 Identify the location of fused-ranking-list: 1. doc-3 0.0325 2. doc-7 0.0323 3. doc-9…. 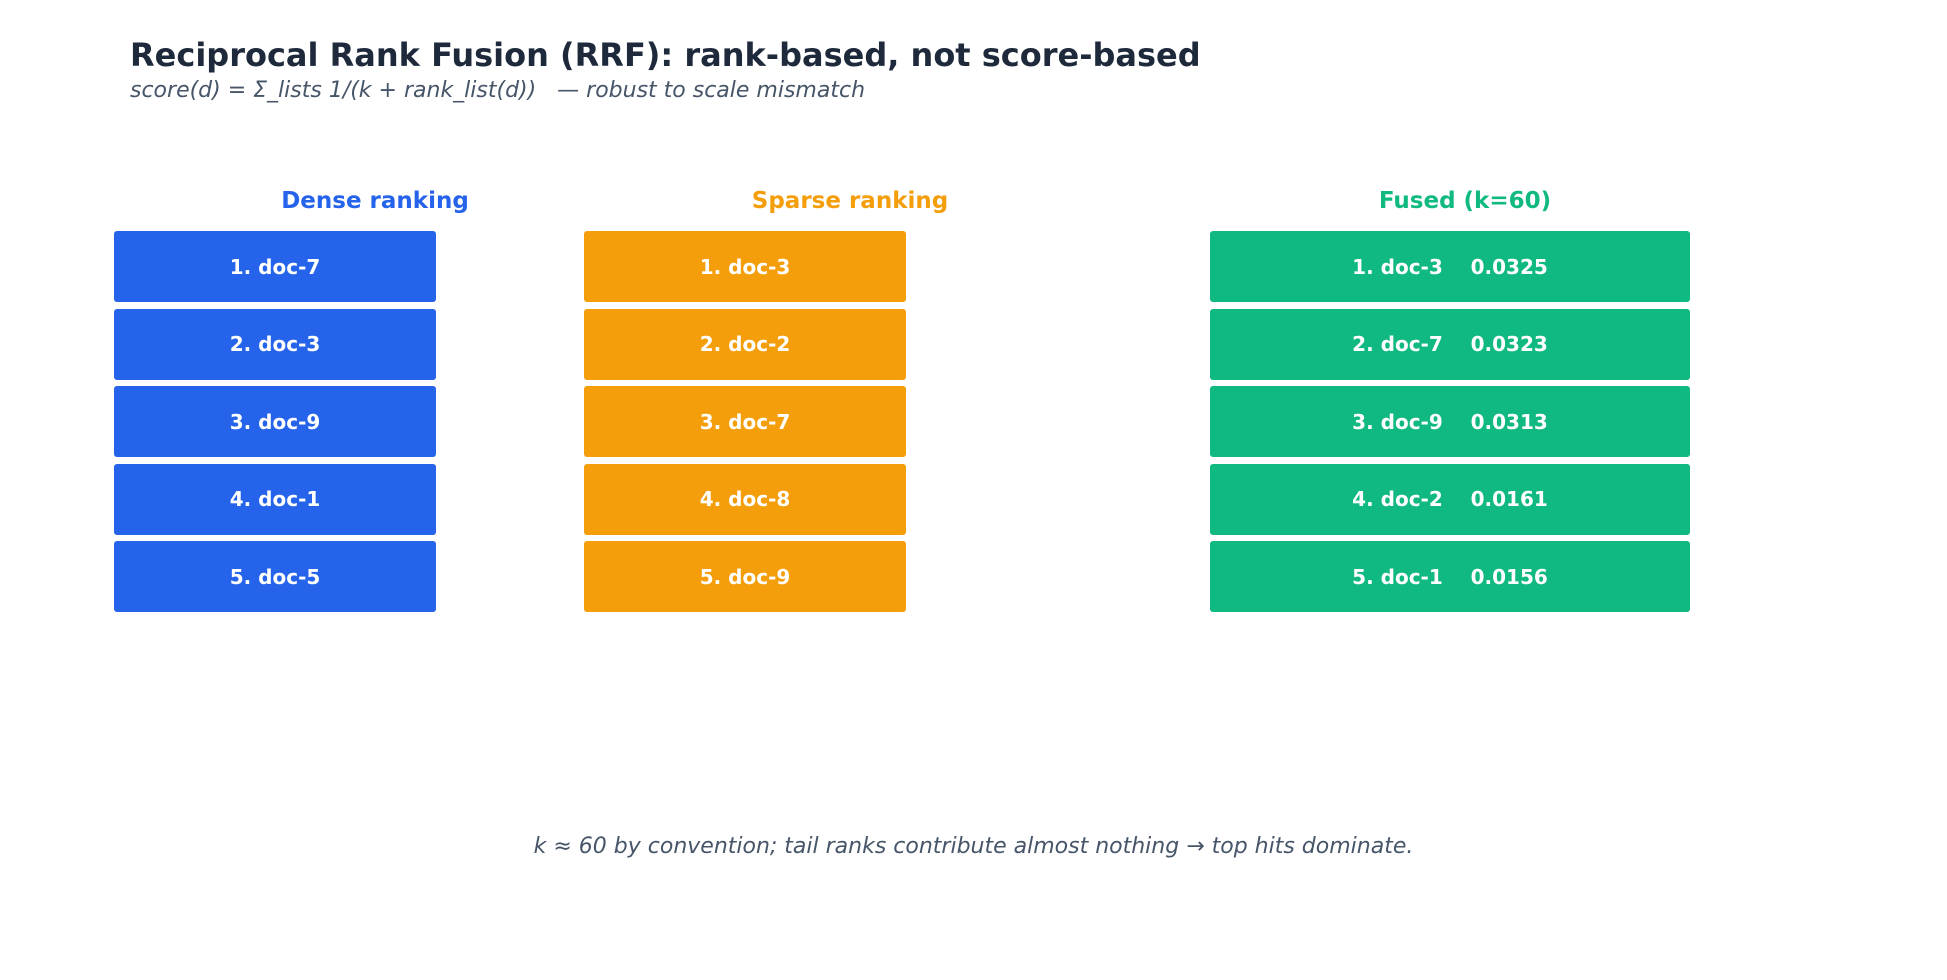
(1450, 425).